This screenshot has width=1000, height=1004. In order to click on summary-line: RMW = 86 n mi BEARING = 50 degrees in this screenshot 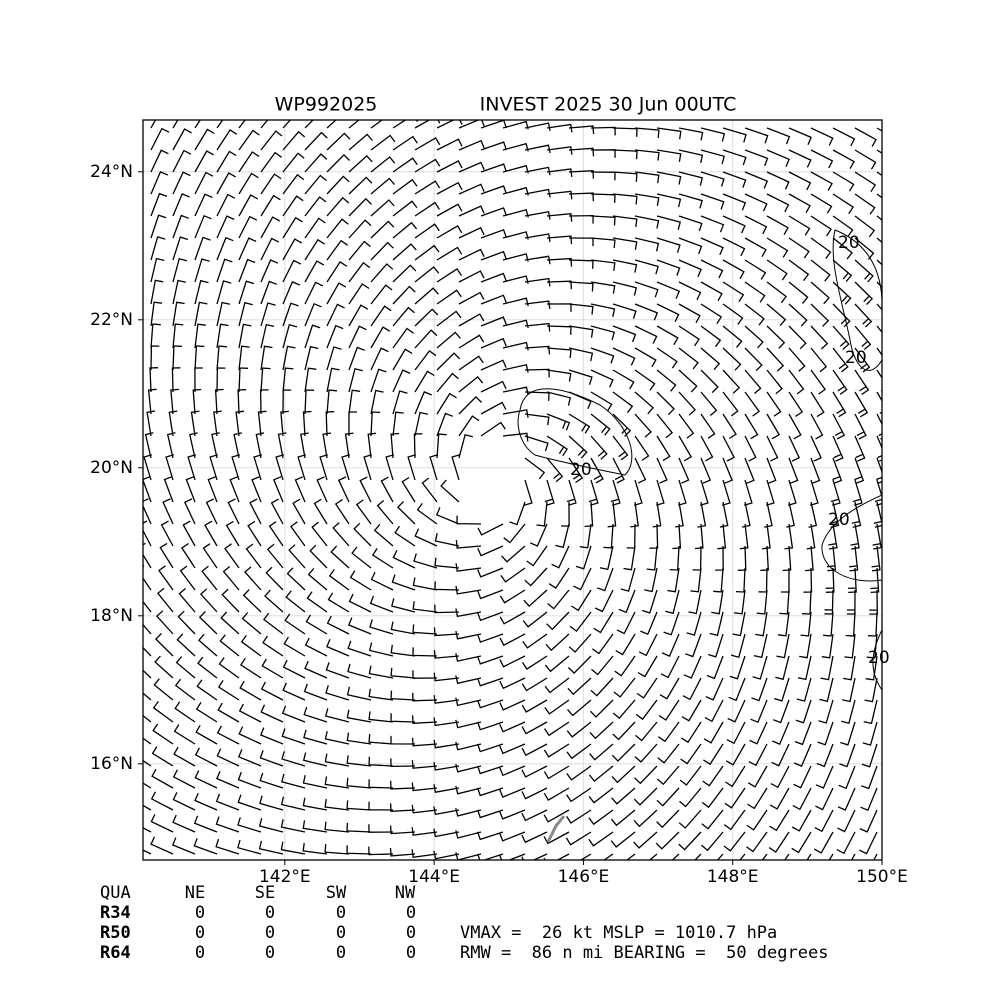, I will do `click(644, 953)`.